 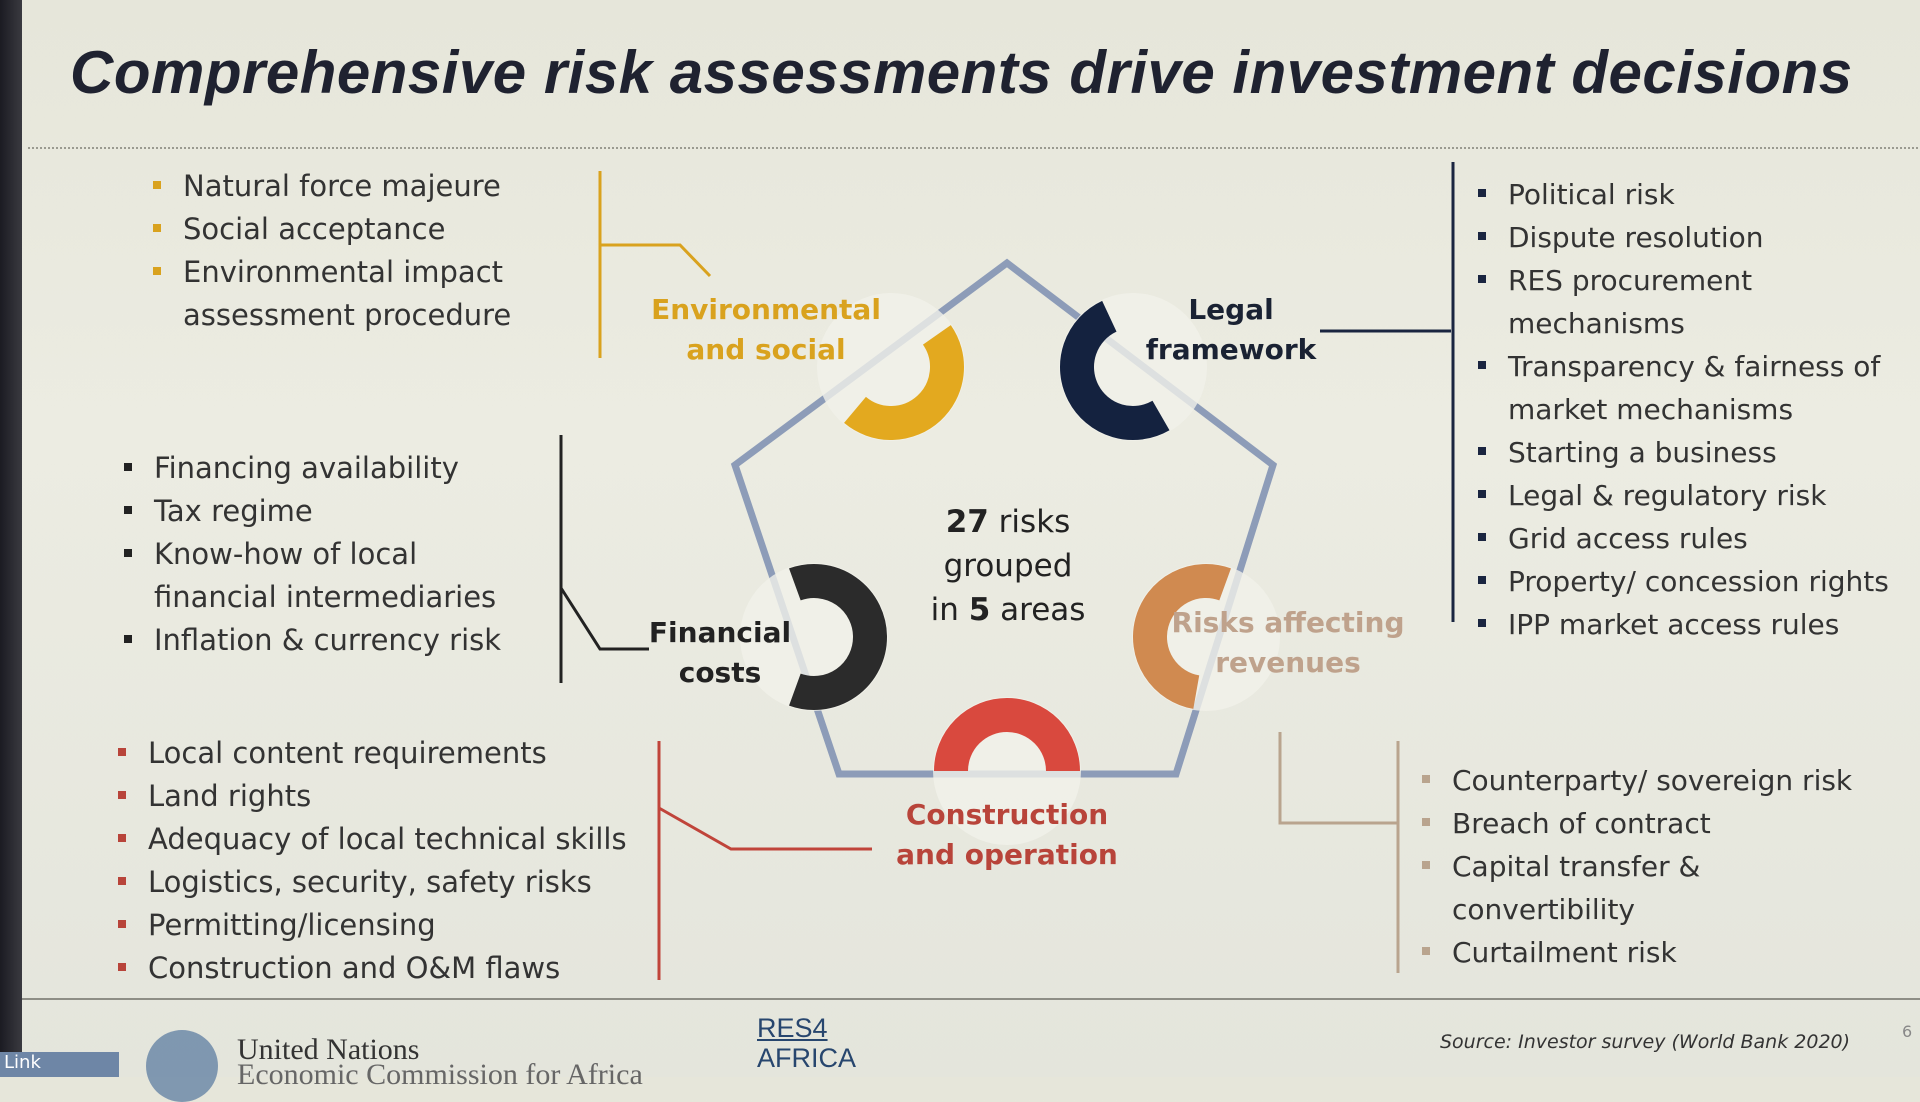 I want to click on list-item: Permitting/licensing, so click(x=372, y=925).